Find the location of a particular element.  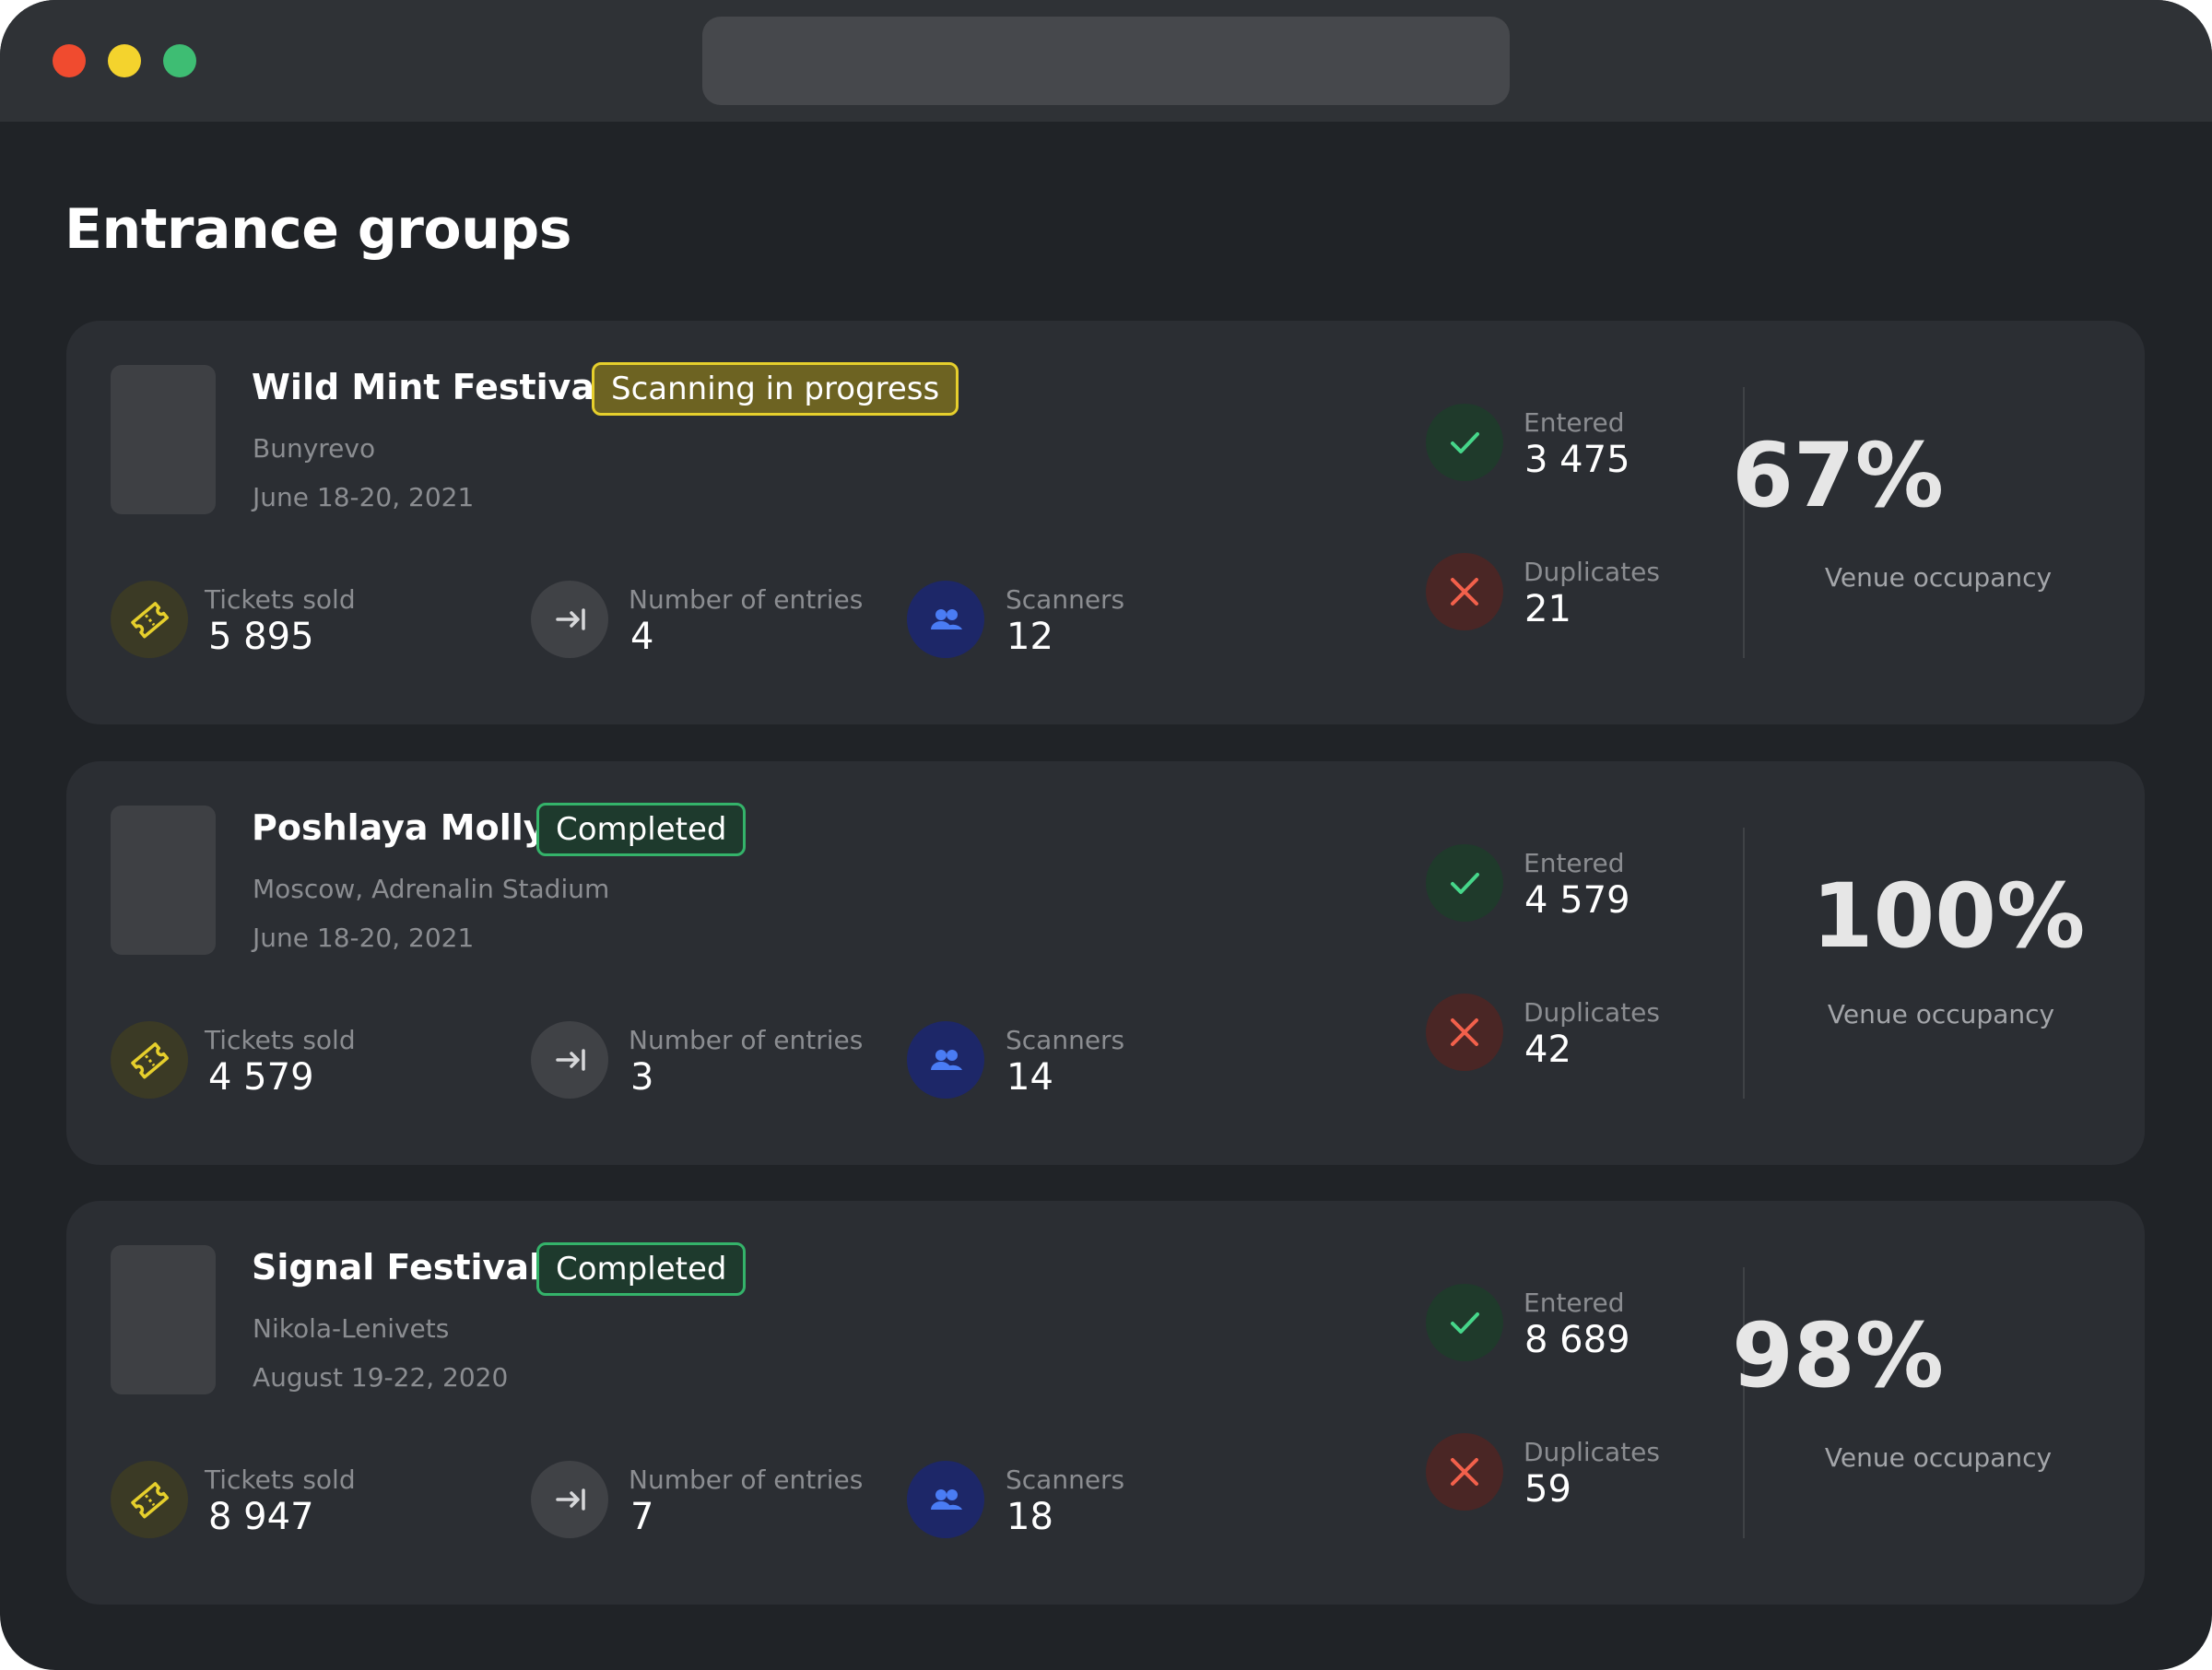

venue-occupancy-value: 98% is located at coordinates (1838, 1356).